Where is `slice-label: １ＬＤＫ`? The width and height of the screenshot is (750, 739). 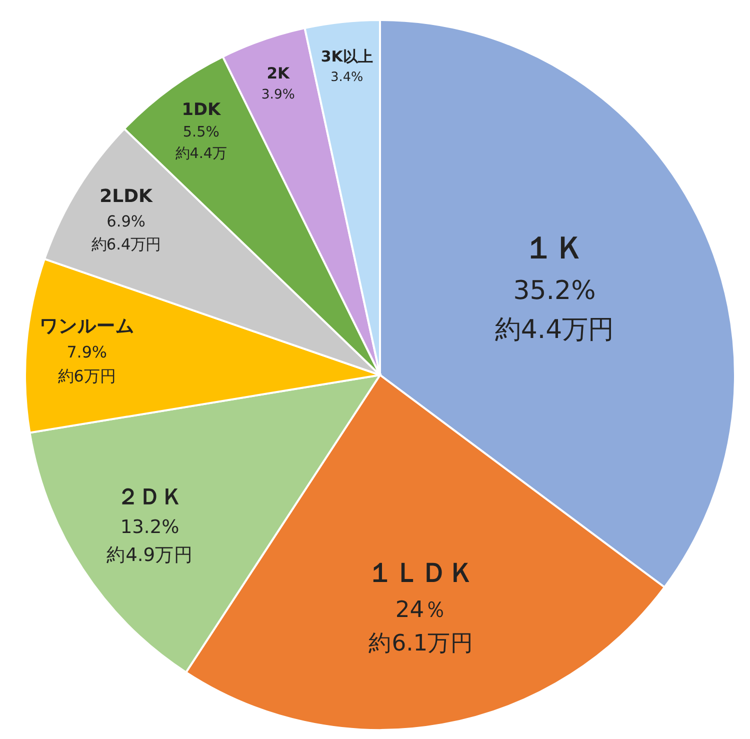 slice-label: １ＬＤＫ is located at coordinates (421, 572).